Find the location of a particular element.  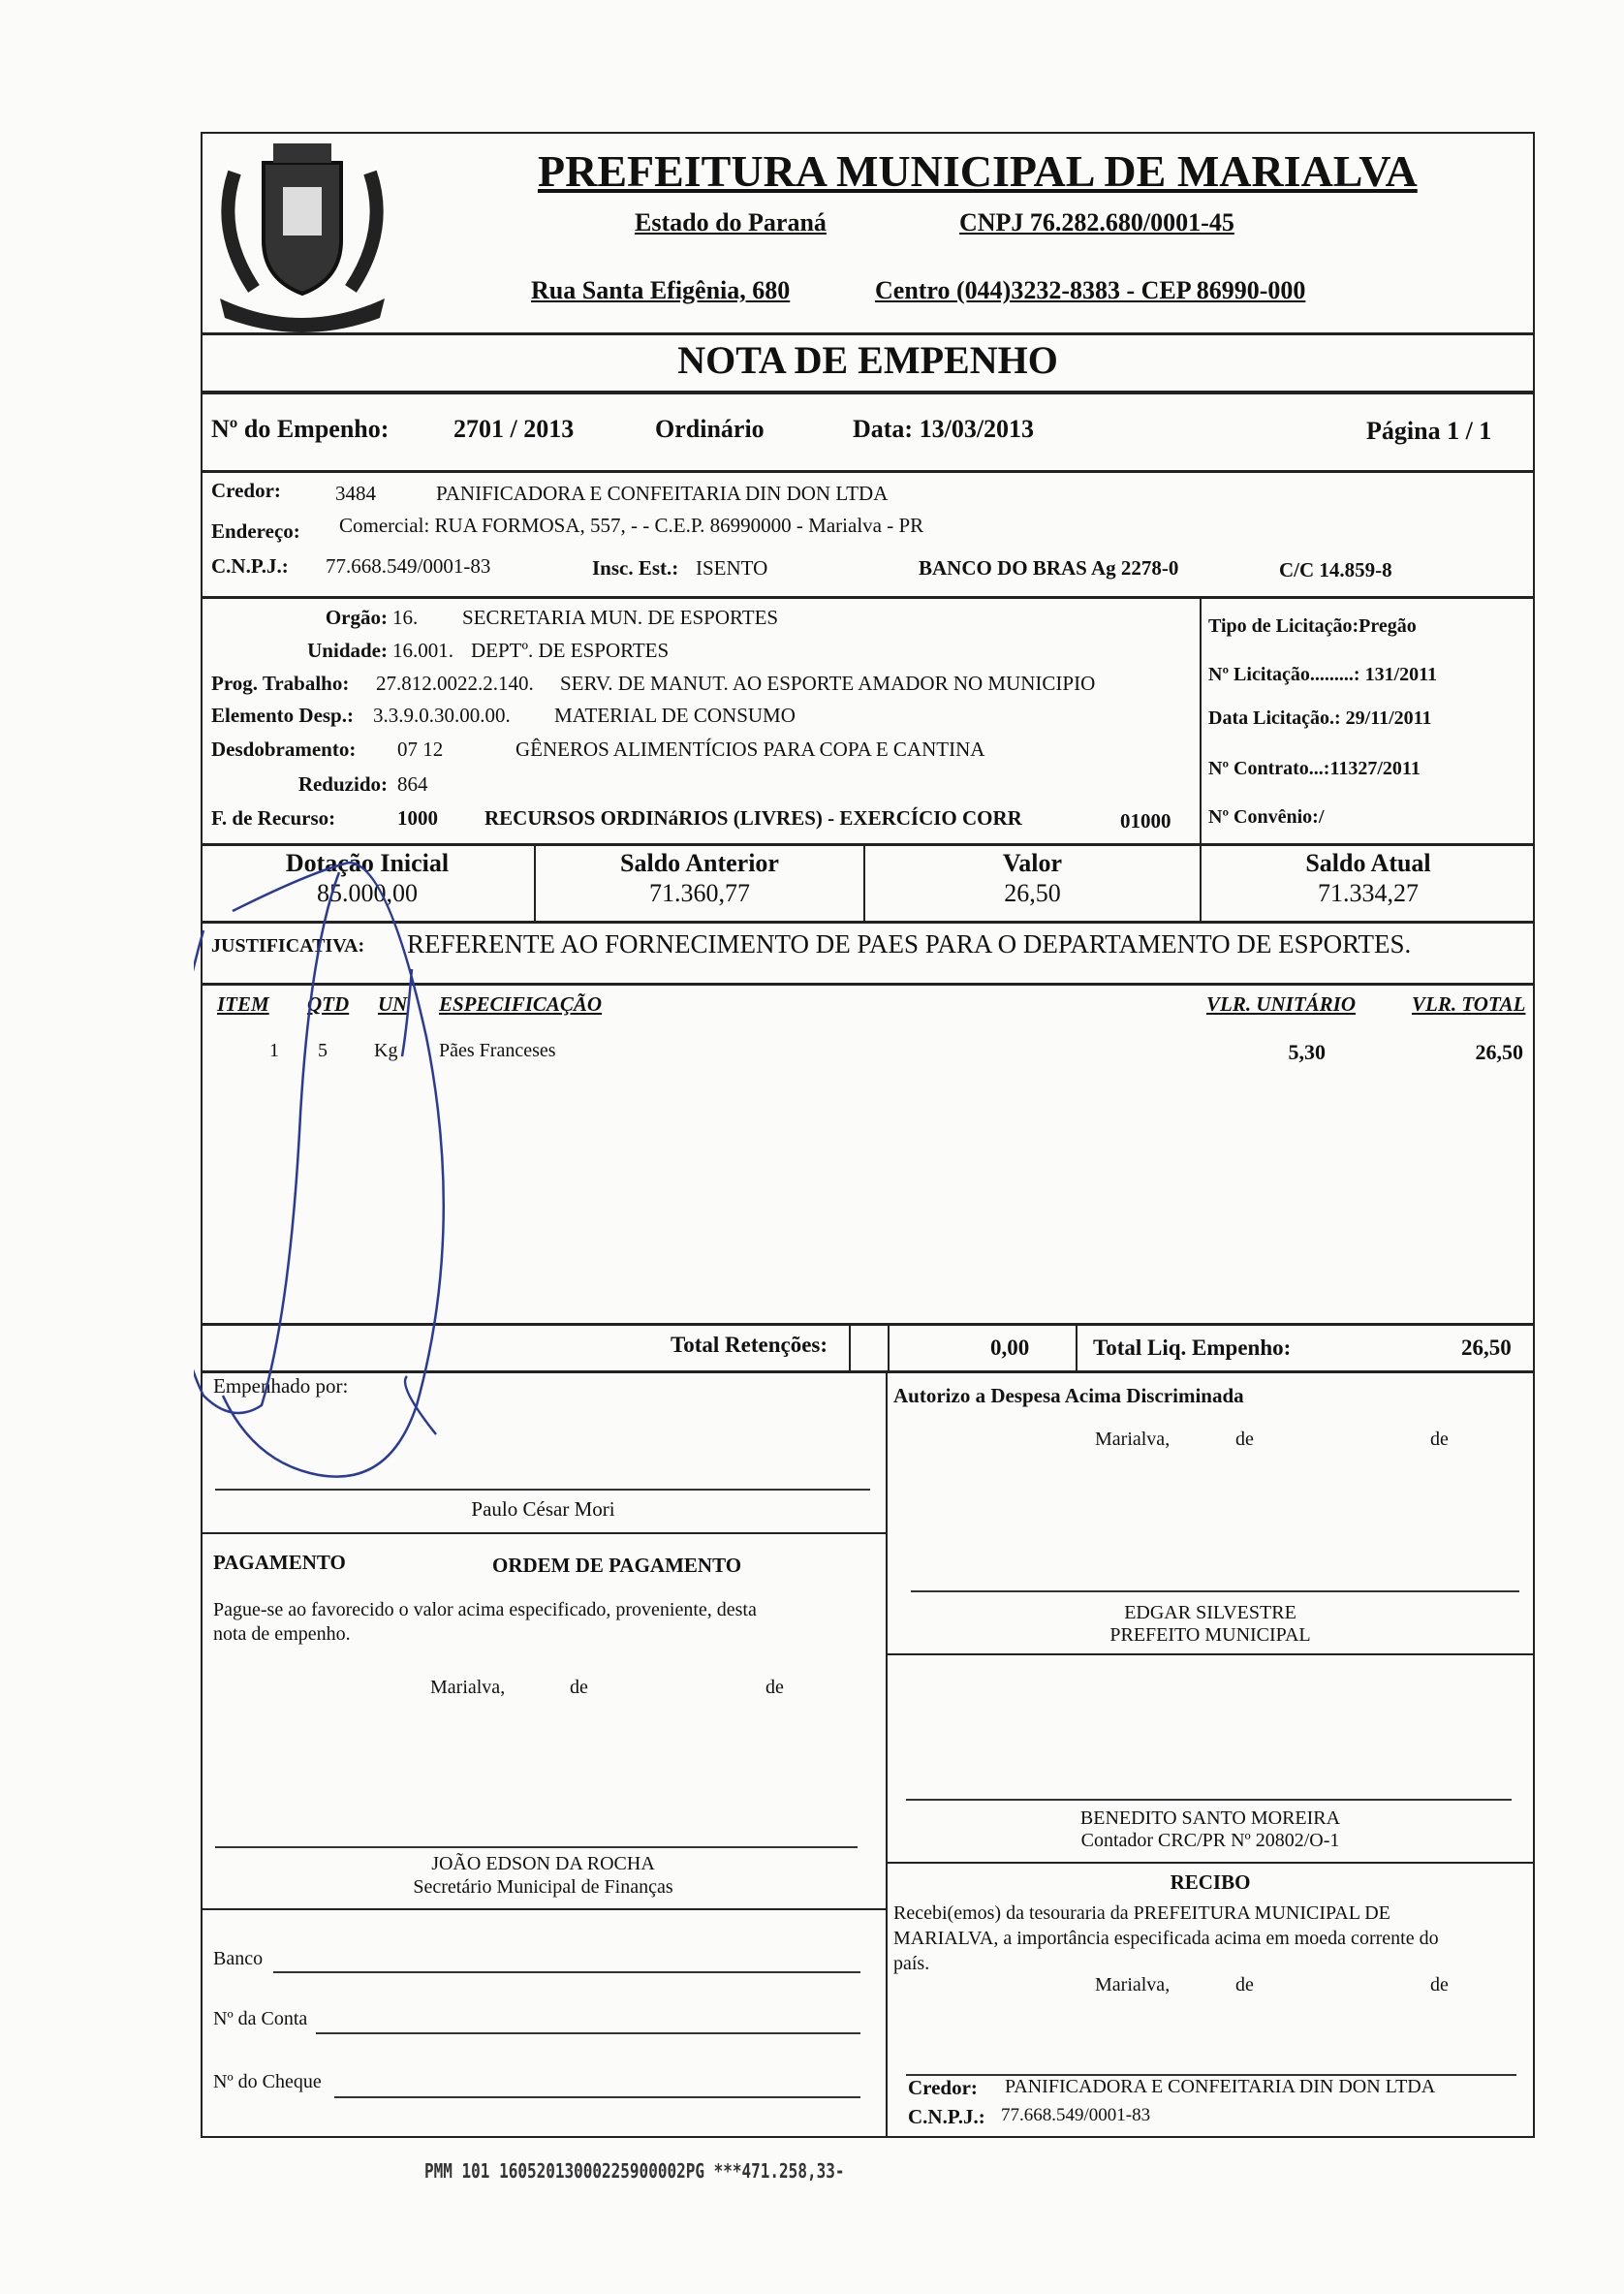

autorizo-place: Marialva, is located at coordinates (1133, 1440).